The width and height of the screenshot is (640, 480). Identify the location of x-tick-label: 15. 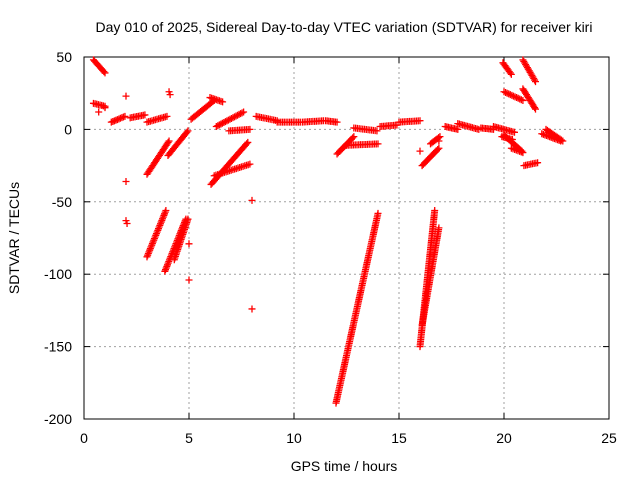
(399, 438).